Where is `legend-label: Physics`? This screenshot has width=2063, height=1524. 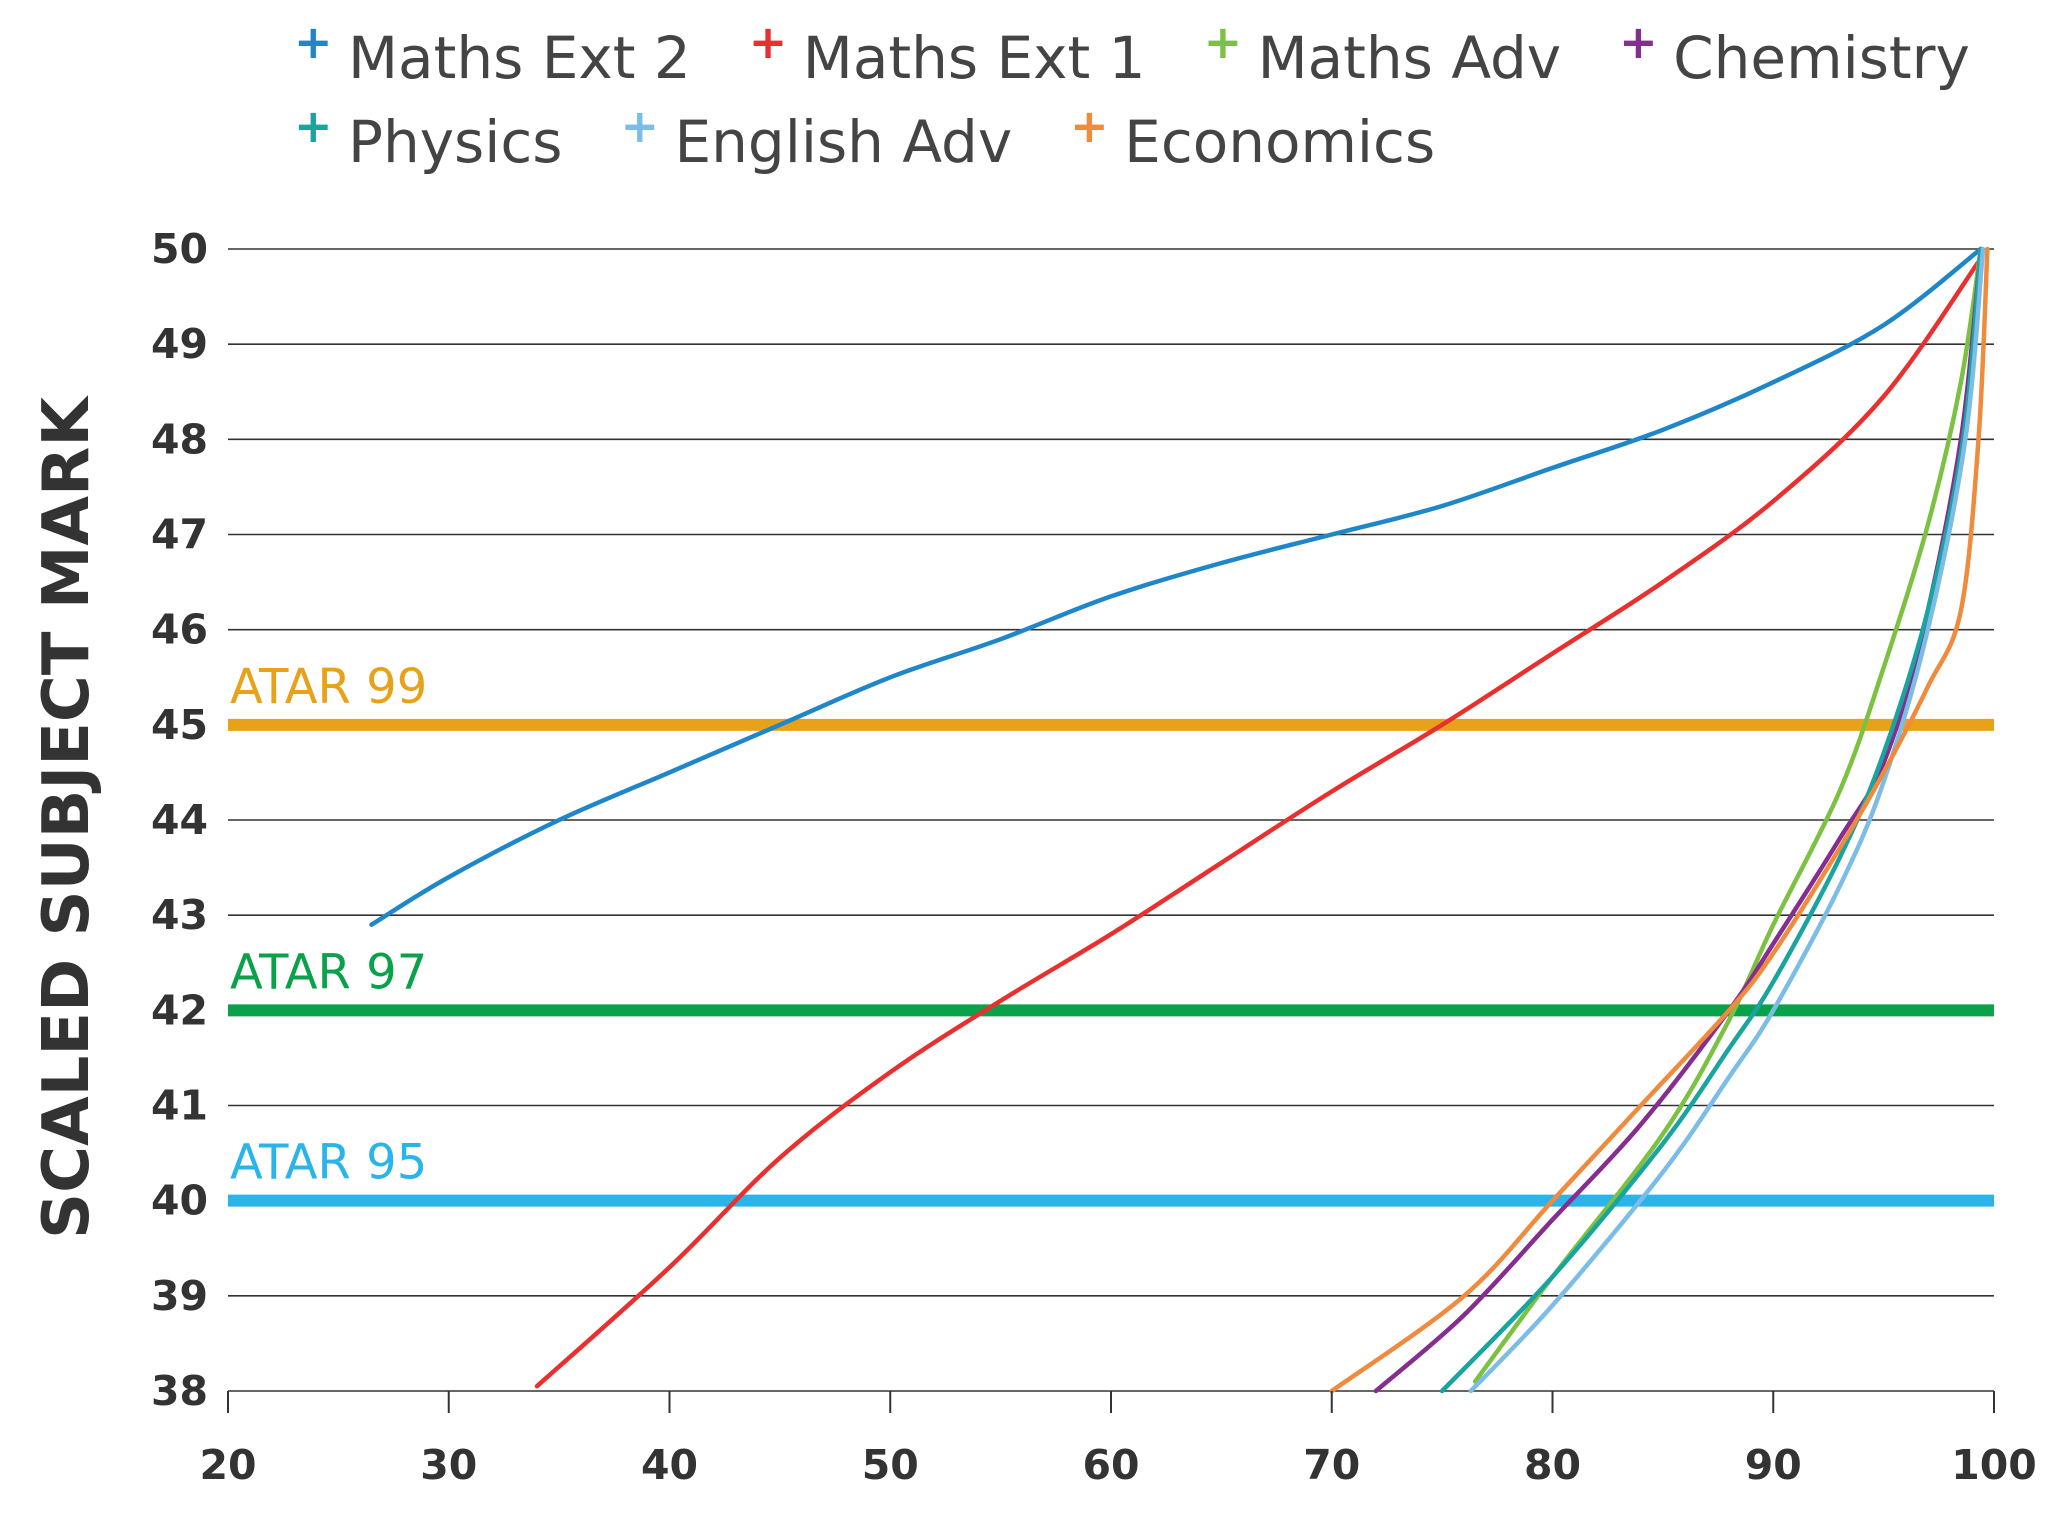
legend-label: Physics is located at coordinates (455, 142).